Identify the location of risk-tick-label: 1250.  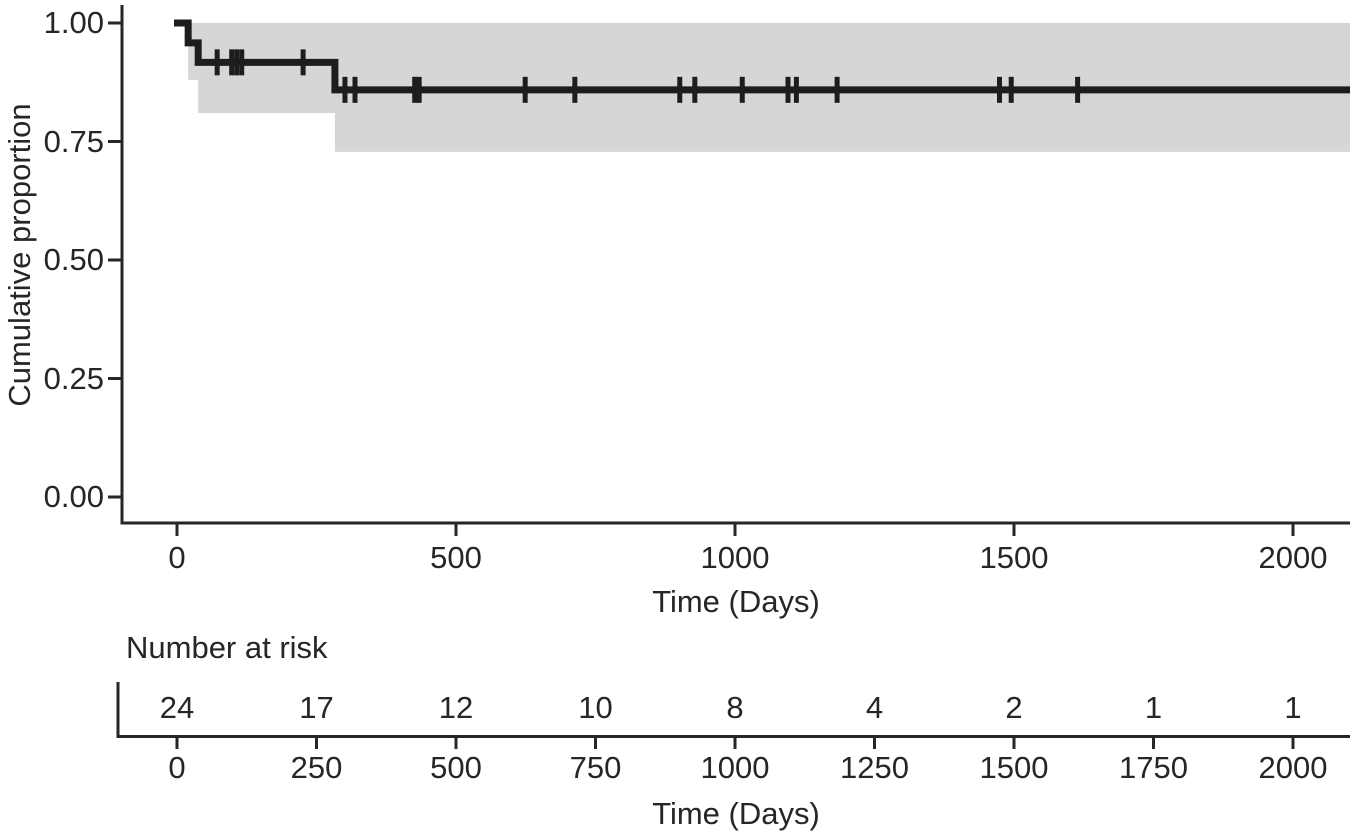
(874, 767).